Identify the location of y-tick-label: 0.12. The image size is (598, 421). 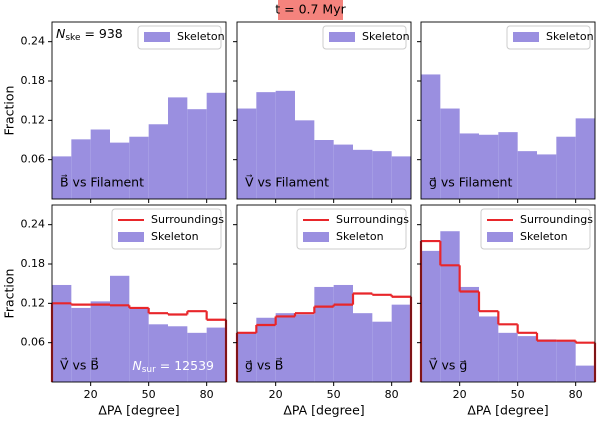
(33, 302).